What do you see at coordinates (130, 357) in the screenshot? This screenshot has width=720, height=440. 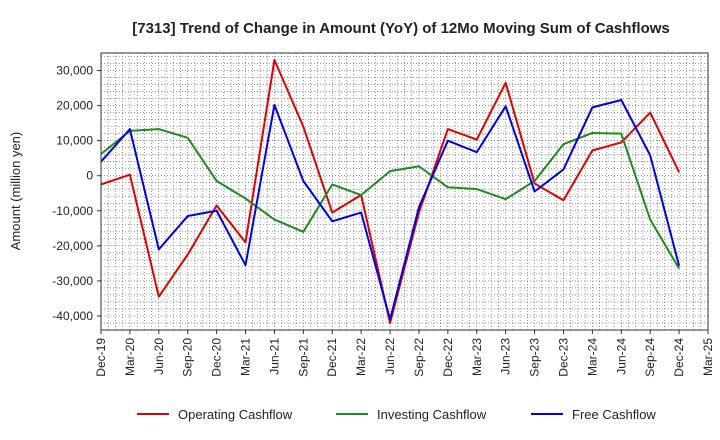 I see `x-tick-label: Mar-20` at bounding box center [130, 357].